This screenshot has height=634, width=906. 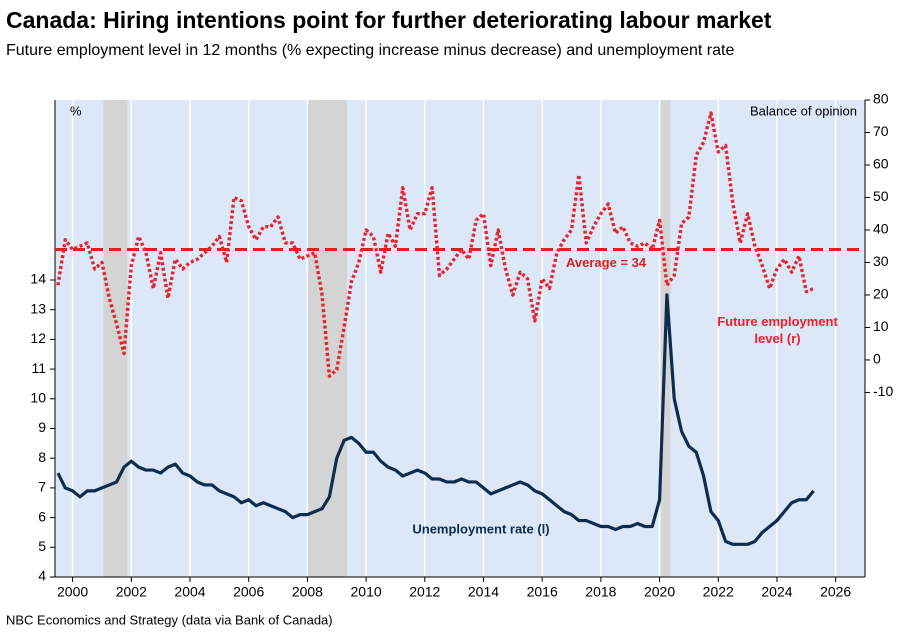 What do you see at coordinates (776, 592) in the screenshot?
I see `x-tick-label: 2024` at bounding box center [776, 592].